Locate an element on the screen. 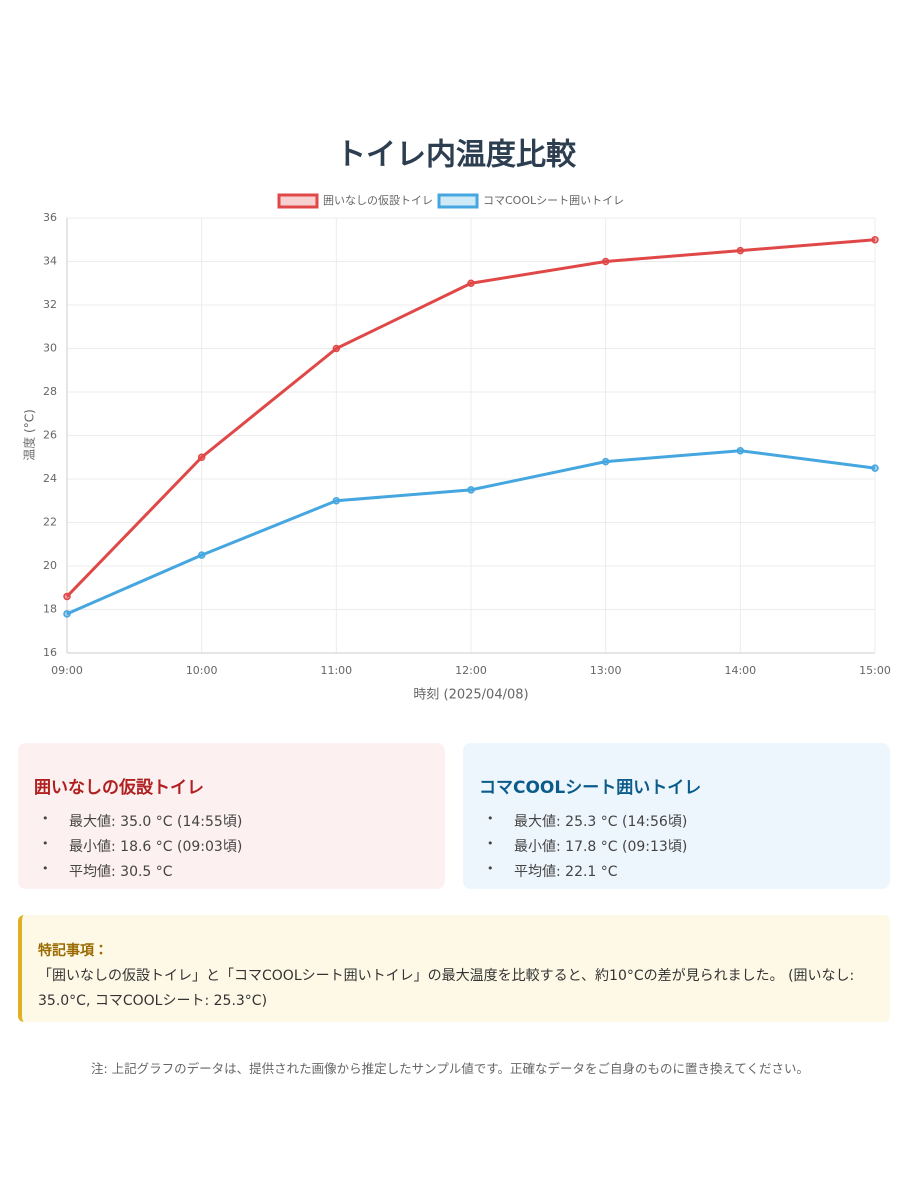  x-tick-label: 15:00 is located at coordinates (875, 670).